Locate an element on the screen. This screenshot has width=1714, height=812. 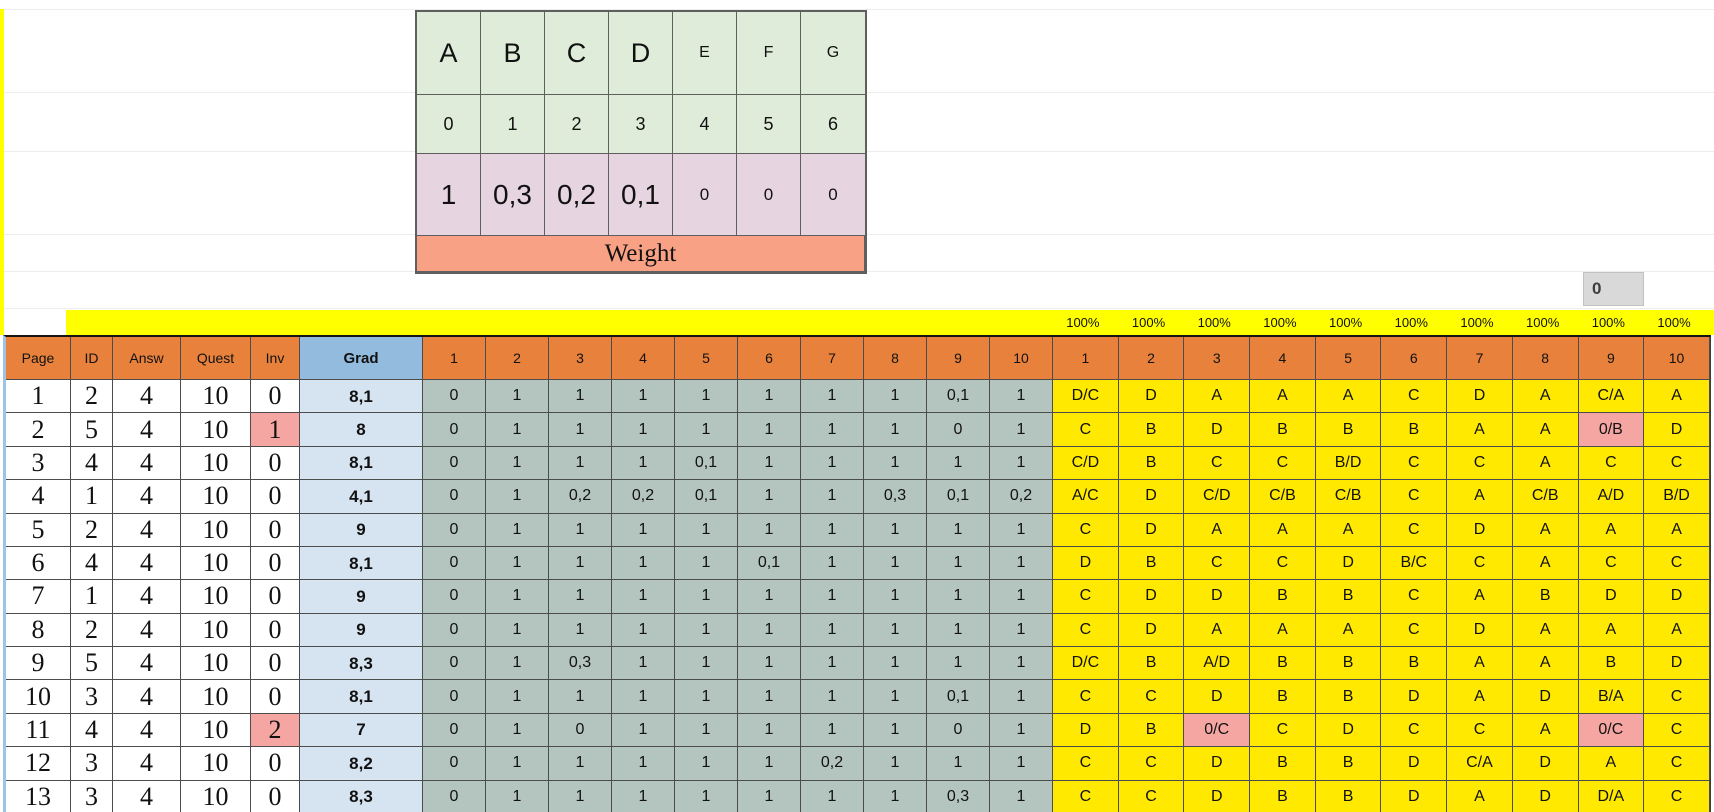
header-answer-number: 9 is located at coordinates (1611, 358).